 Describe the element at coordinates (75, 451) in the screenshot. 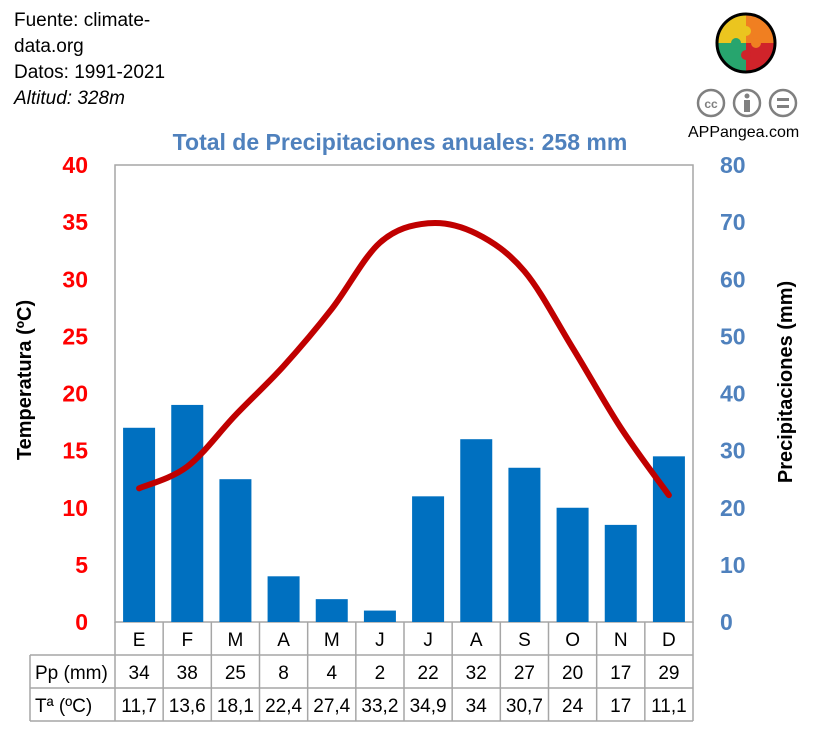

I see `left-tick-label: 15` at that location.